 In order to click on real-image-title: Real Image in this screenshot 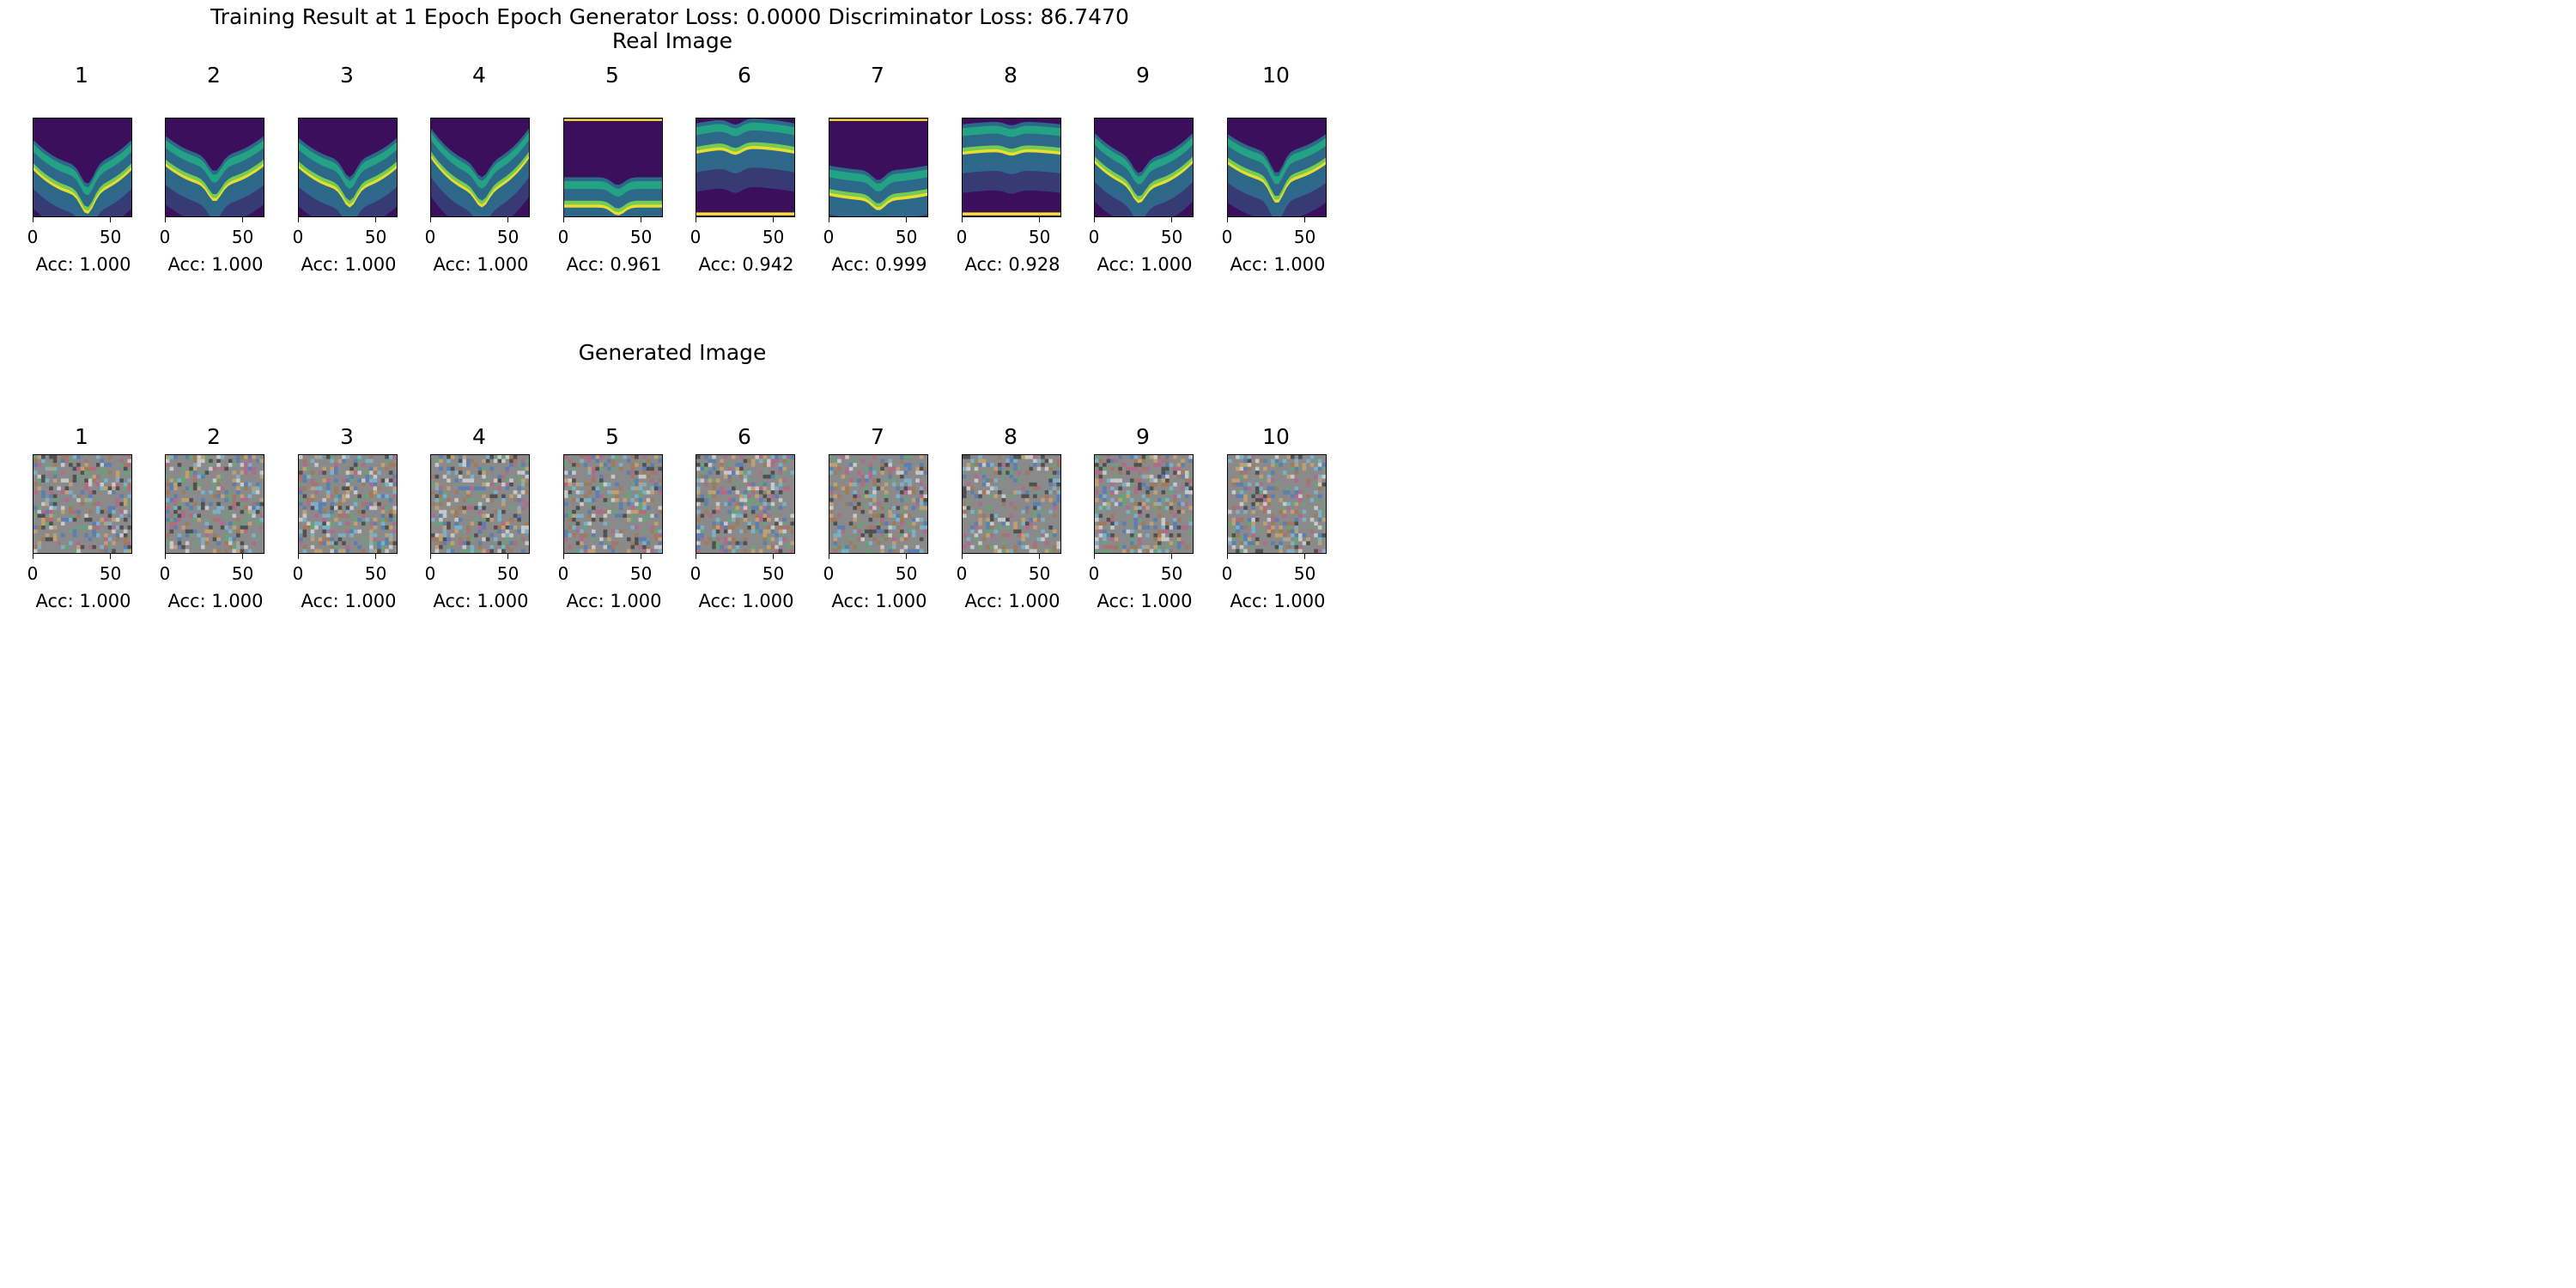, I will do `click(672, 40)`.